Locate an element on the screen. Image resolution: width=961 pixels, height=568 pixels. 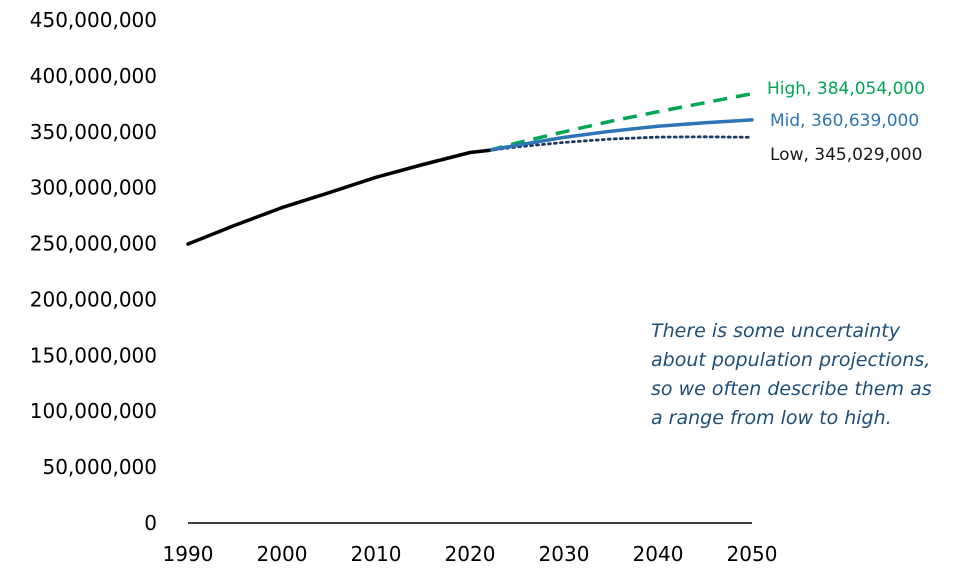
y-tick-label: 0 is located at coordinates (150, 523).